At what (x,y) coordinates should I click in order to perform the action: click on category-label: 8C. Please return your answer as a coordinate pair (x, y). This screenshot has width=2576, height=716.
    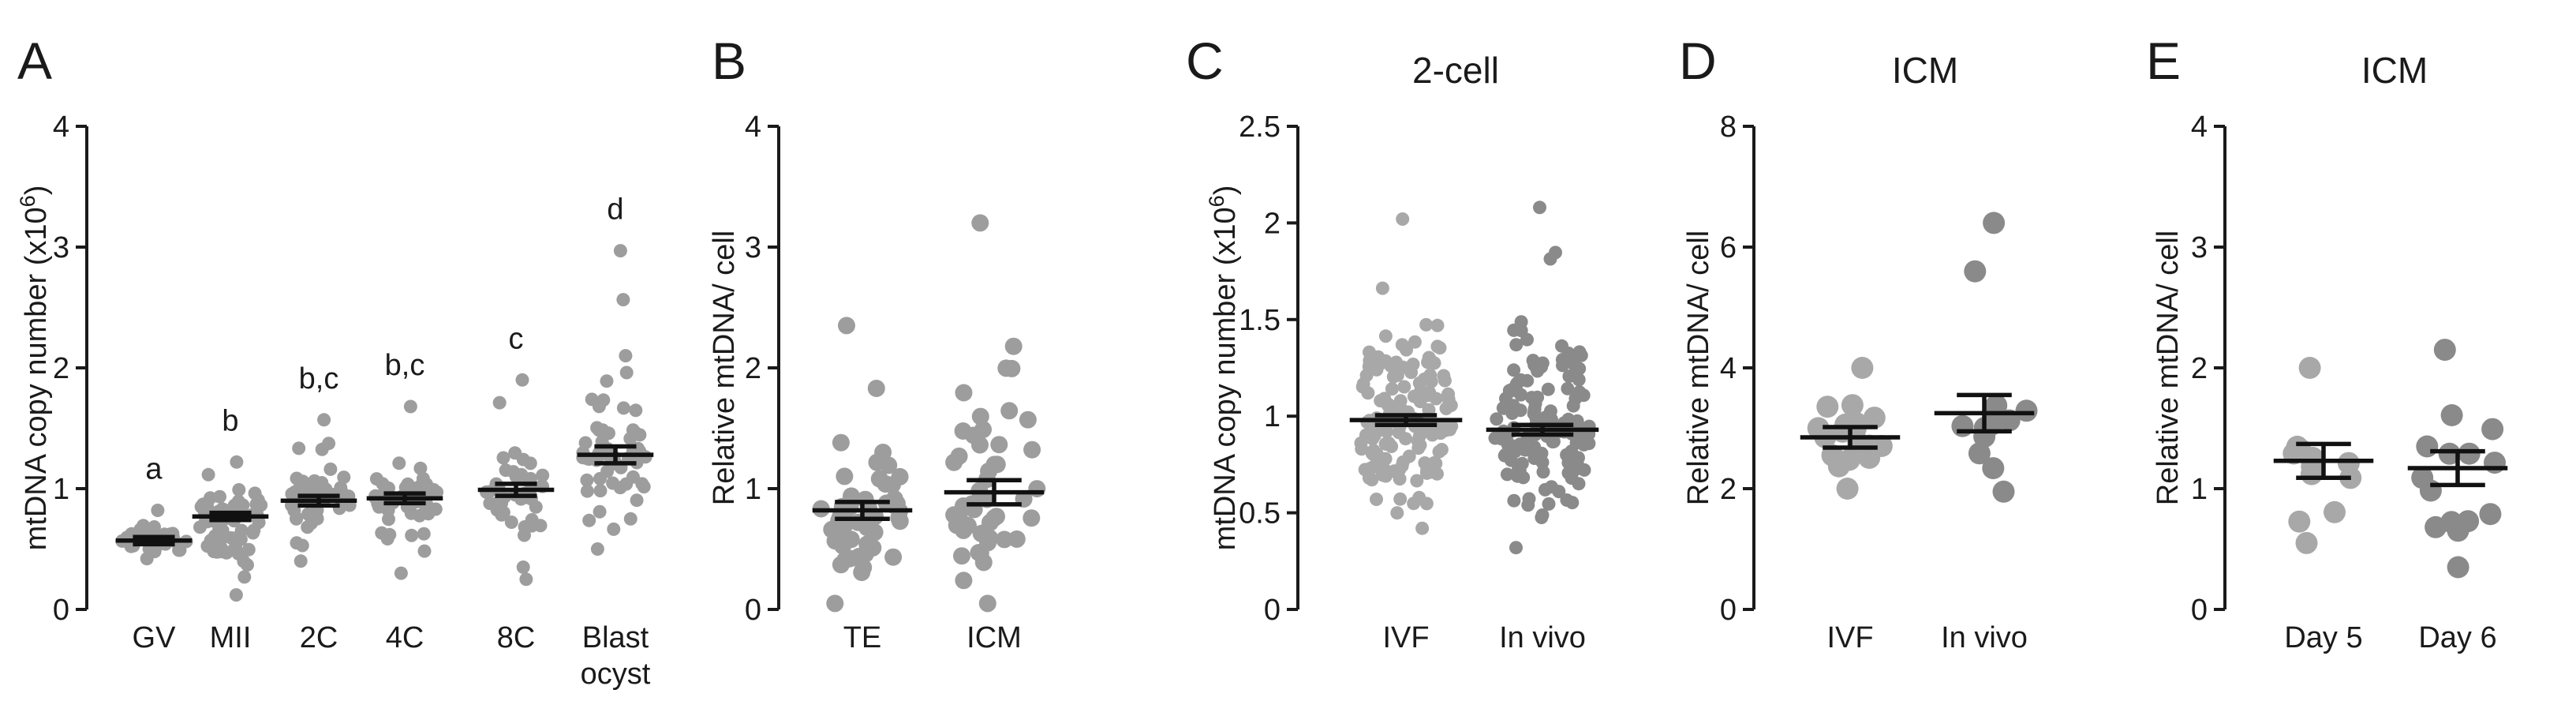
    Looking at the image, I should click on (516, 637).